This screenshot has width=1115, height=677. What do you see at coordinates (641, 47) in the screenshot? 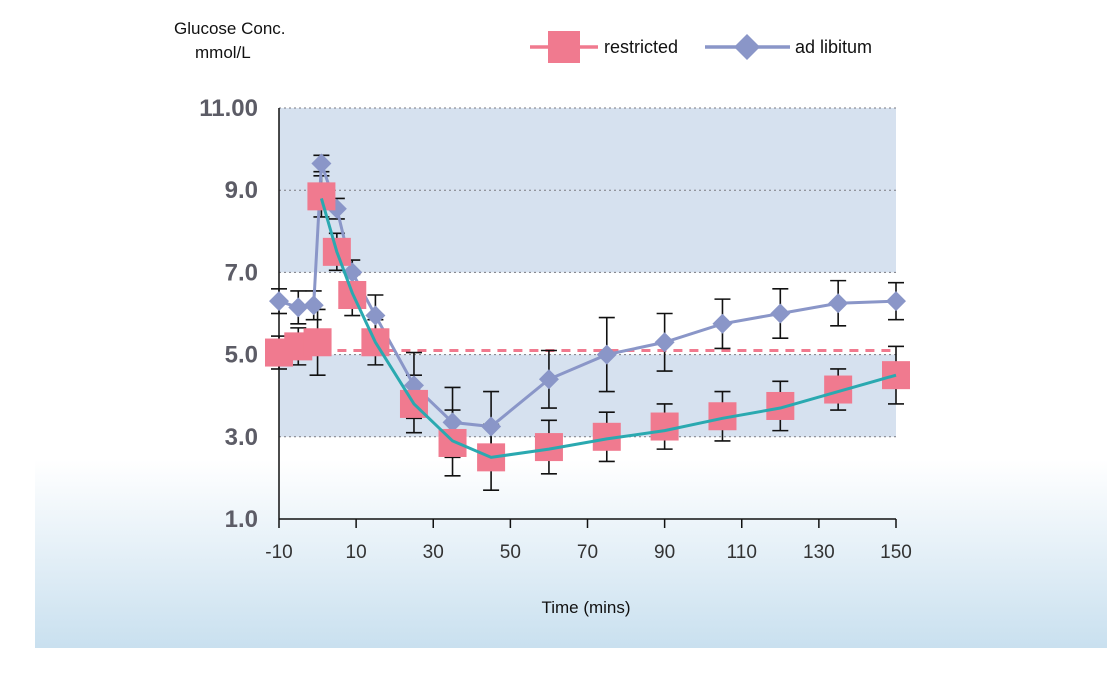
I see `legend-label-restricted: restricted` at bounding box center [641, 47].